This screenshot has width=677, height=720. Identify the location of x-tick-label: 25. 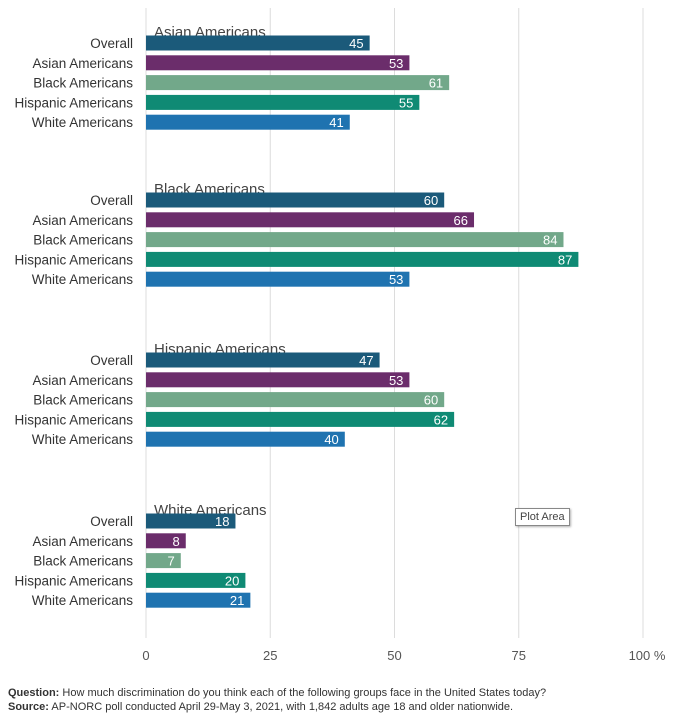
(270, 655).